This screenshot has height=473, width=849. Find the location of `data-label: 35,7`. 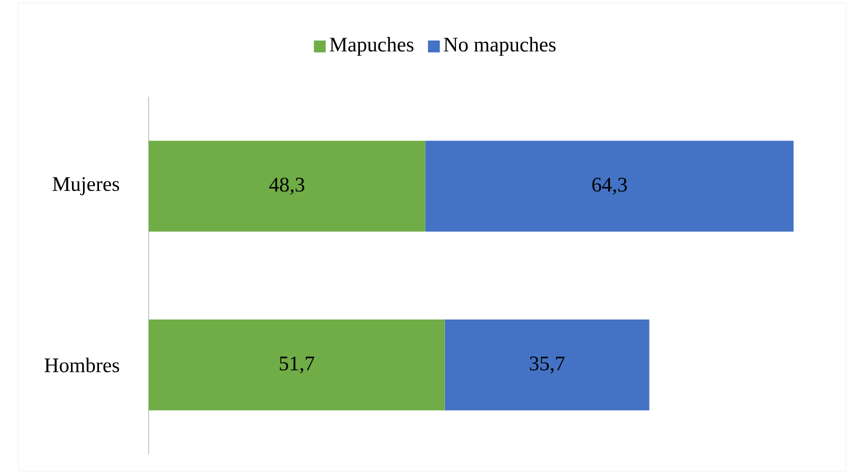

data-label: 35,7 is located at coordinates (547, 365).